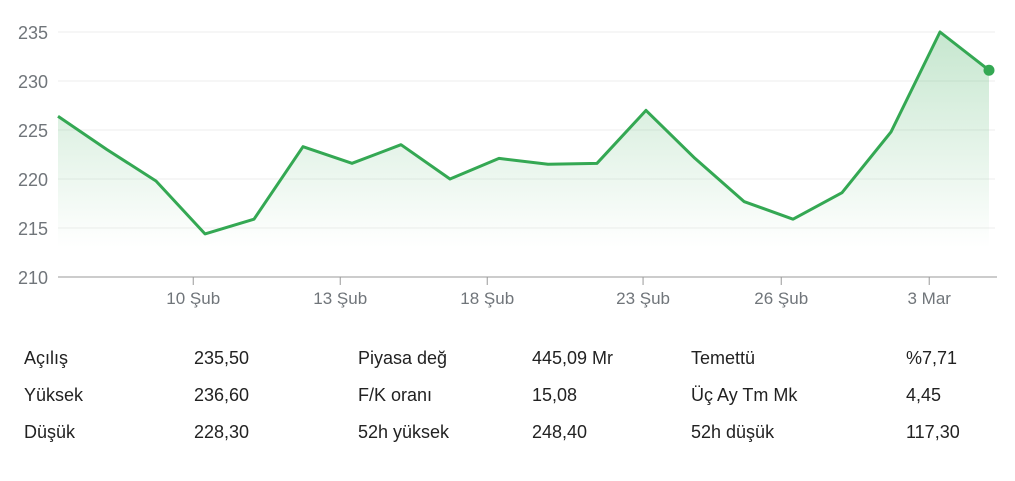 This screenshot has height=481, width=1015. What do you see at coordinates (989, 70) in the screenshot?
I see `data-point` at bounding box center [989, 70].